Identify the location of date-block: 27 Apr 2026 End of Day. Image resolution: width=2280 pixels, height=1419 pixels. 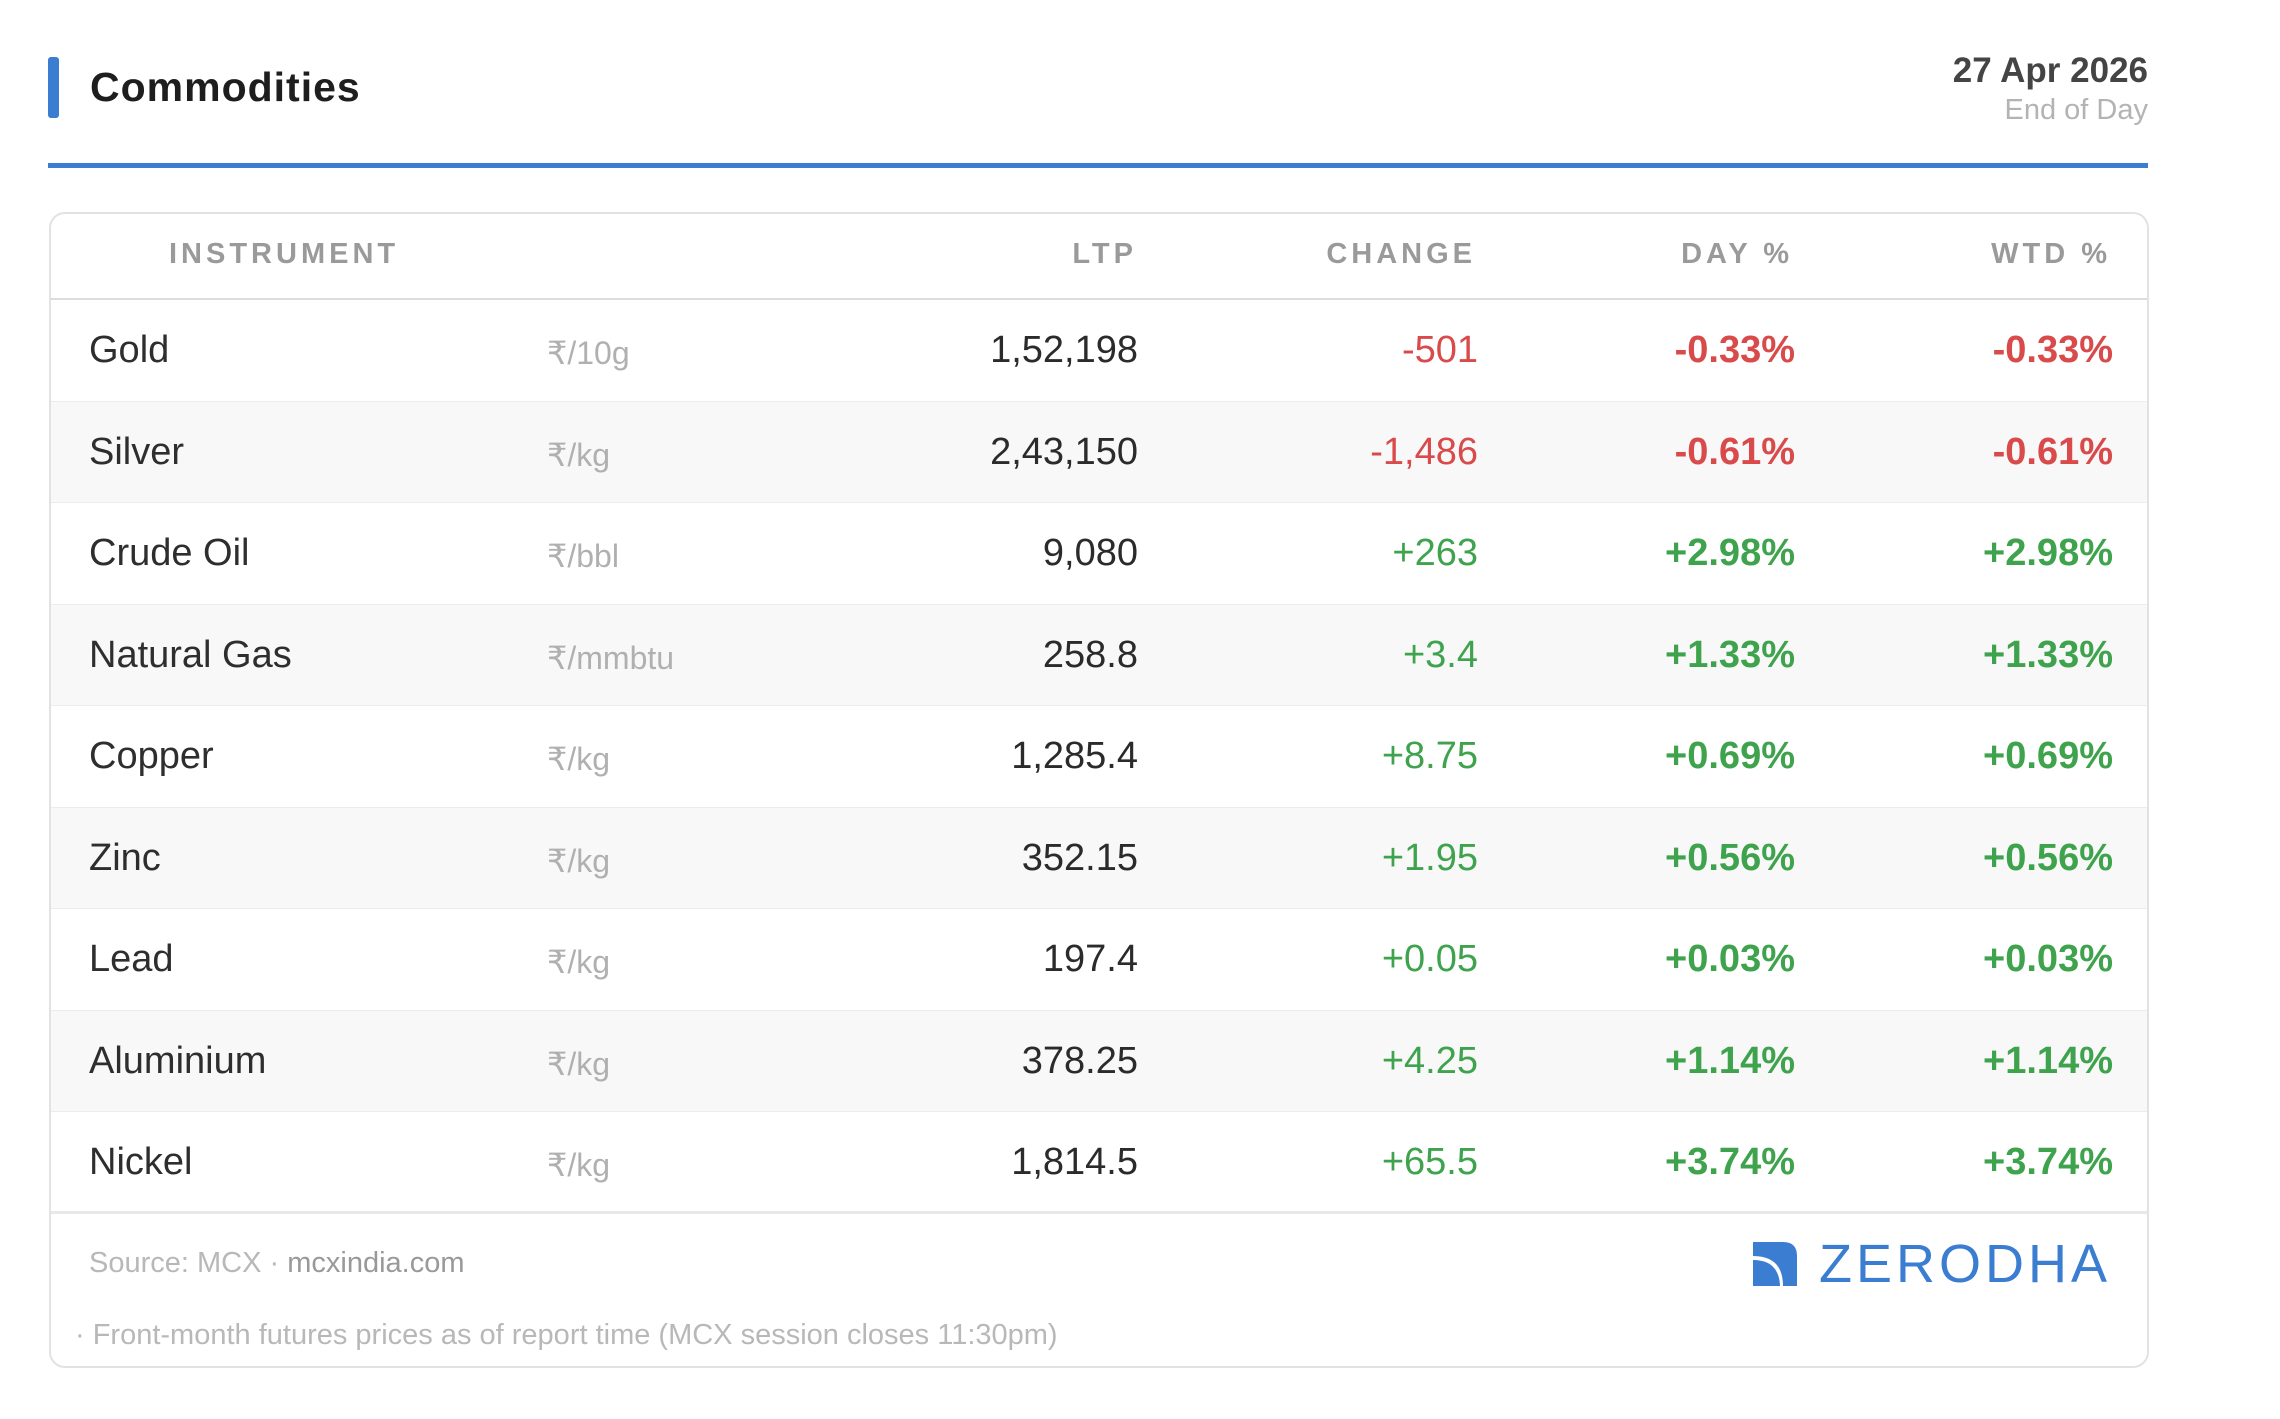
(2050, 89).